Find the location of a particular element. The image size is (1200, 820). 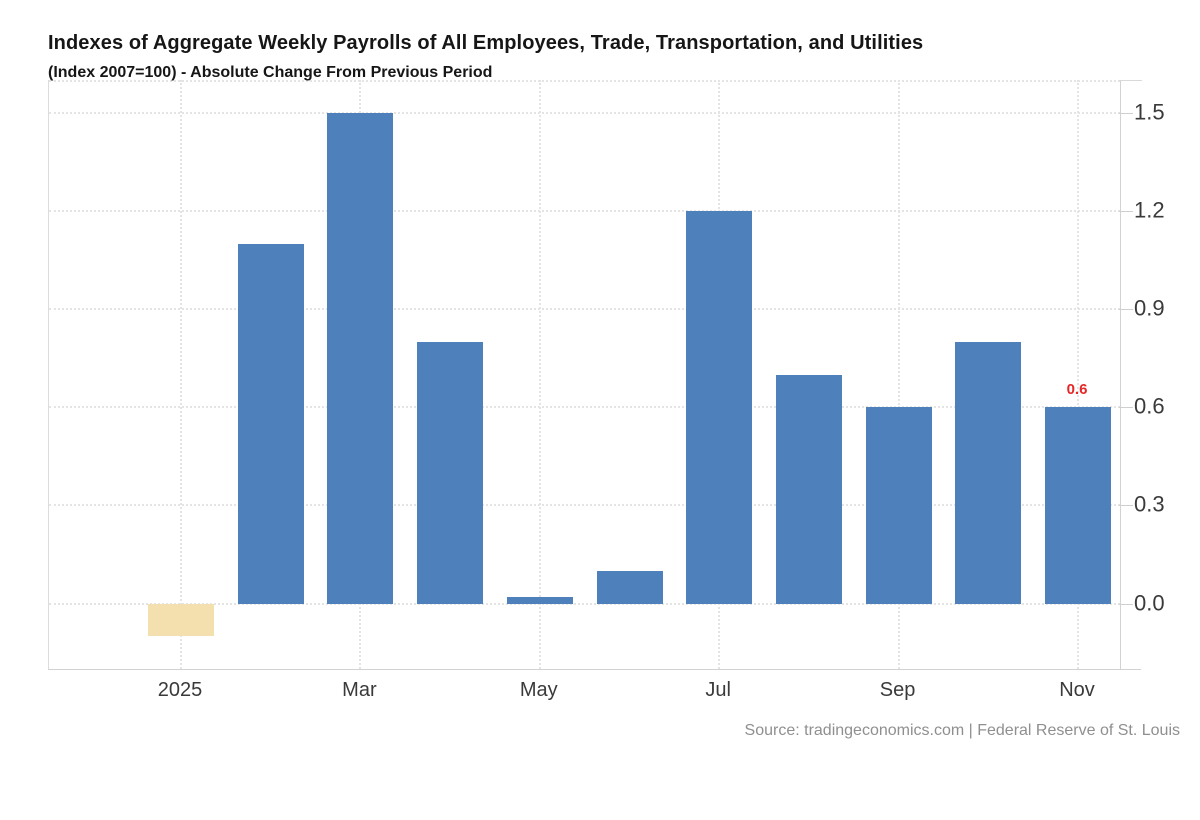

bar-jan-2025 is located at coordinates (181, 620).